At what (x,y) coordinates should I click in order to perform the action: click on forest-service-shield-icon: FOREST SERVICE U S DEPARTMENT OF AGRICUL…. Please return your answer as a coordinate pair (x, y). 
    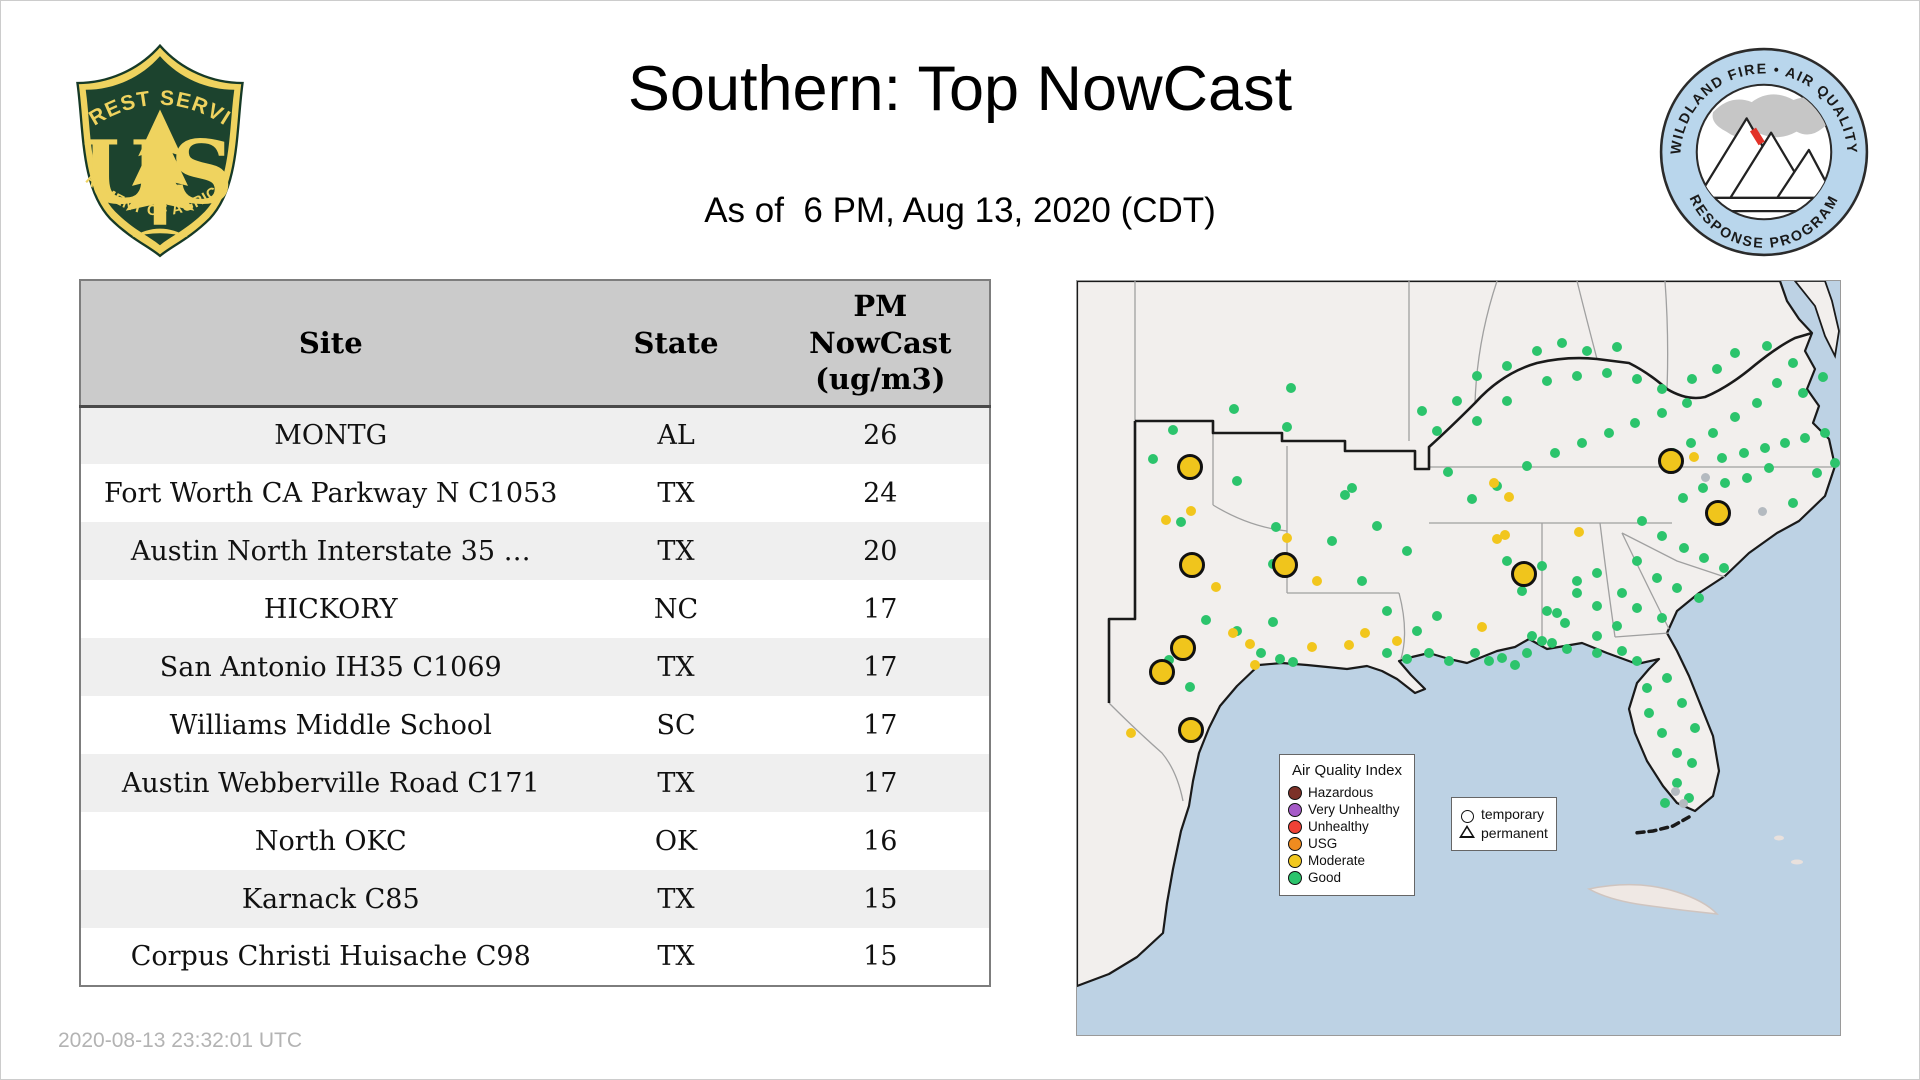
    Looking at the image, I should click on (151, 140).